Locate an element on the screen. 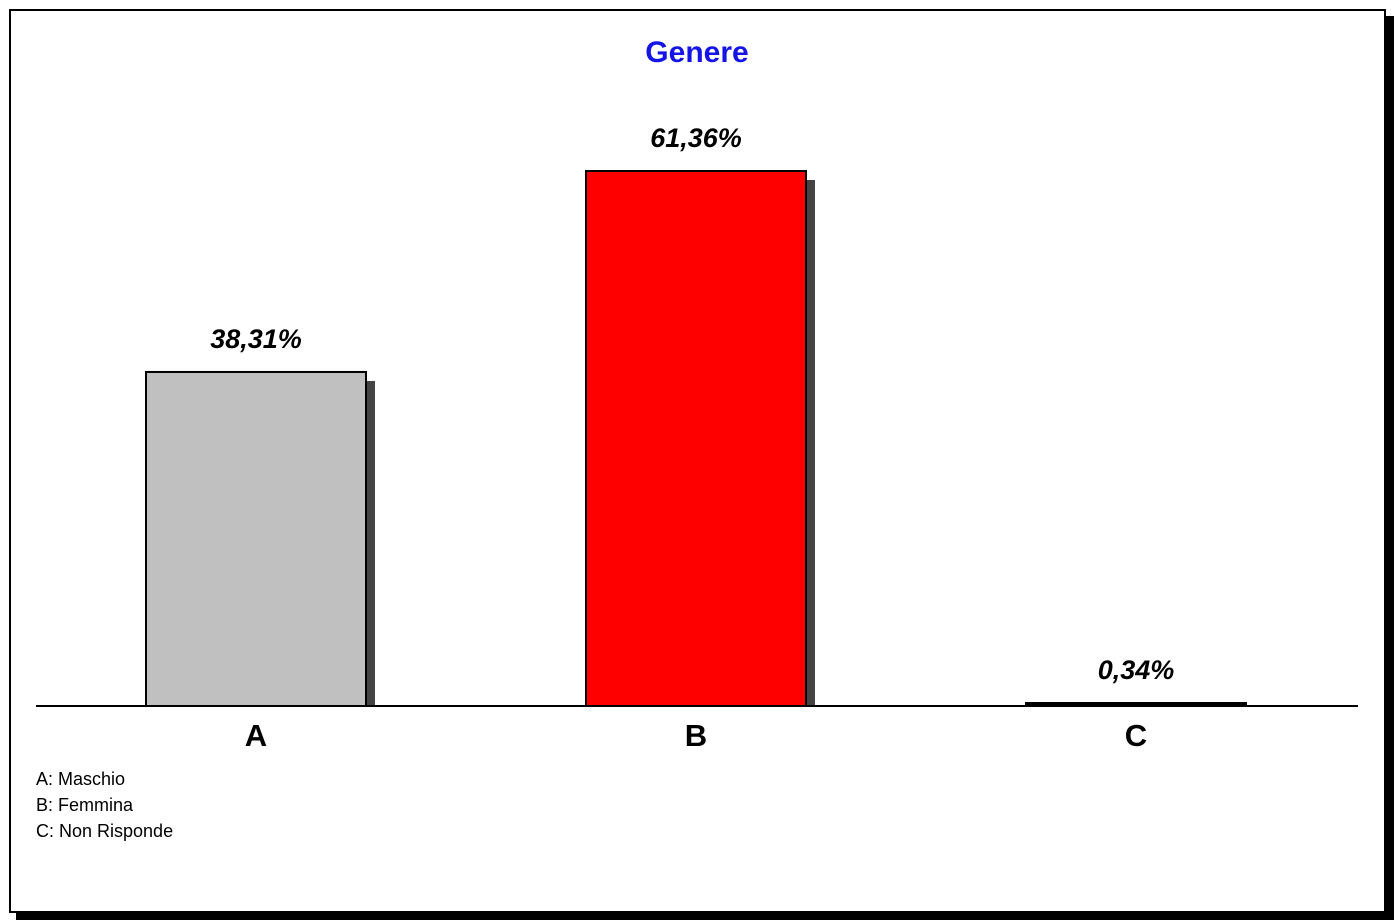 This screenshot has width=1398, height=923. bar-b is located at coordinates (696, 438).